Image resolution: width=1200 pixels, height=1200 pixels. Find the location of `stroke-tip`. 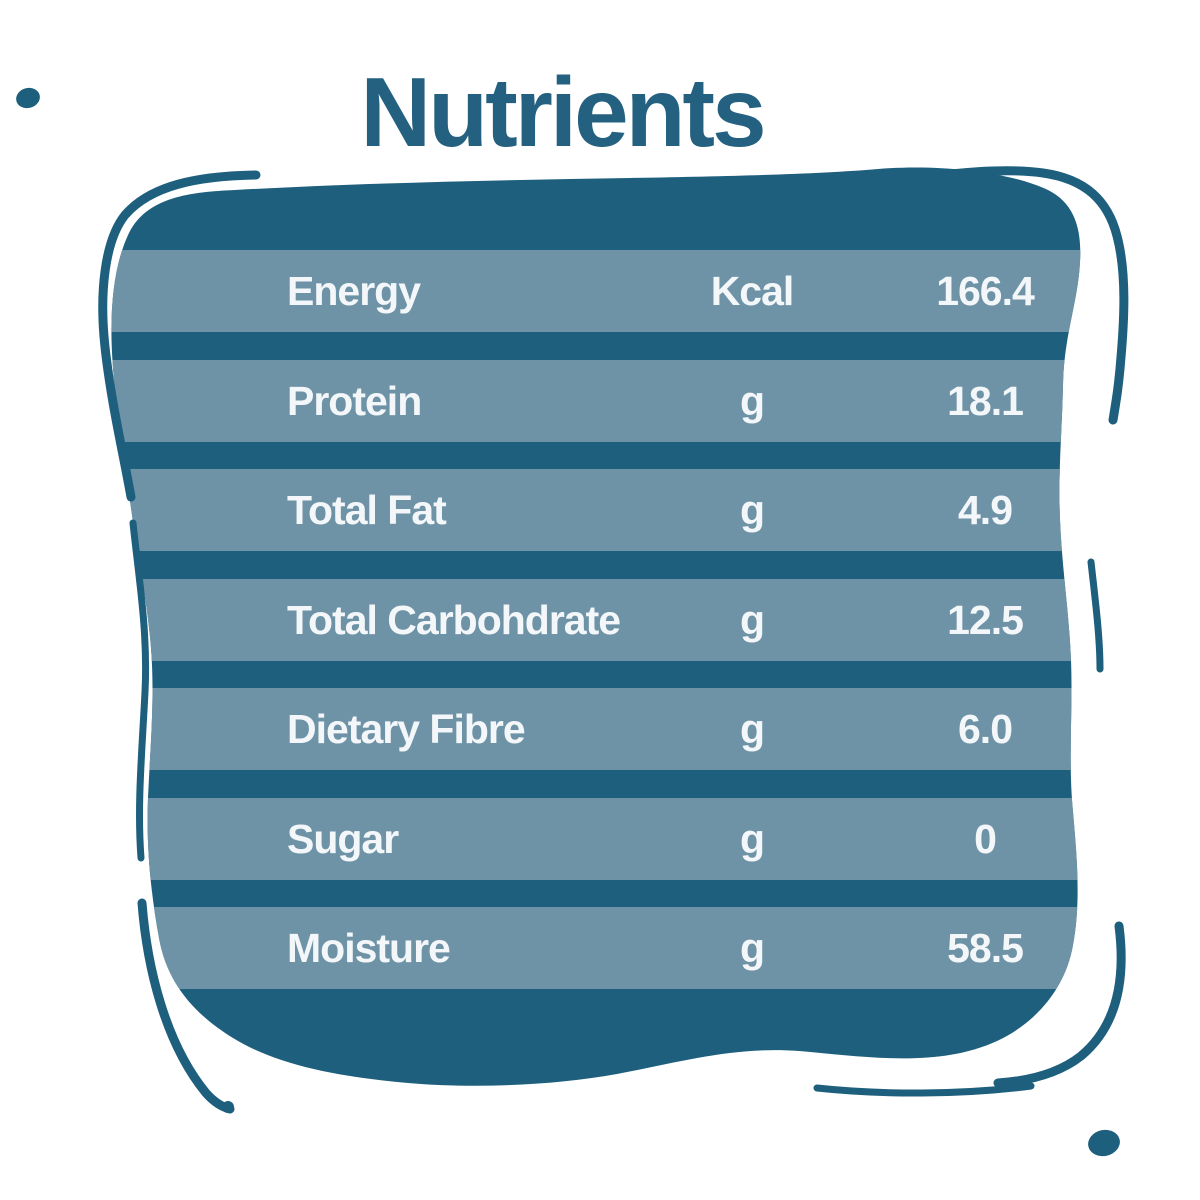

stroke-tip is located at coordinates (228, 1107).